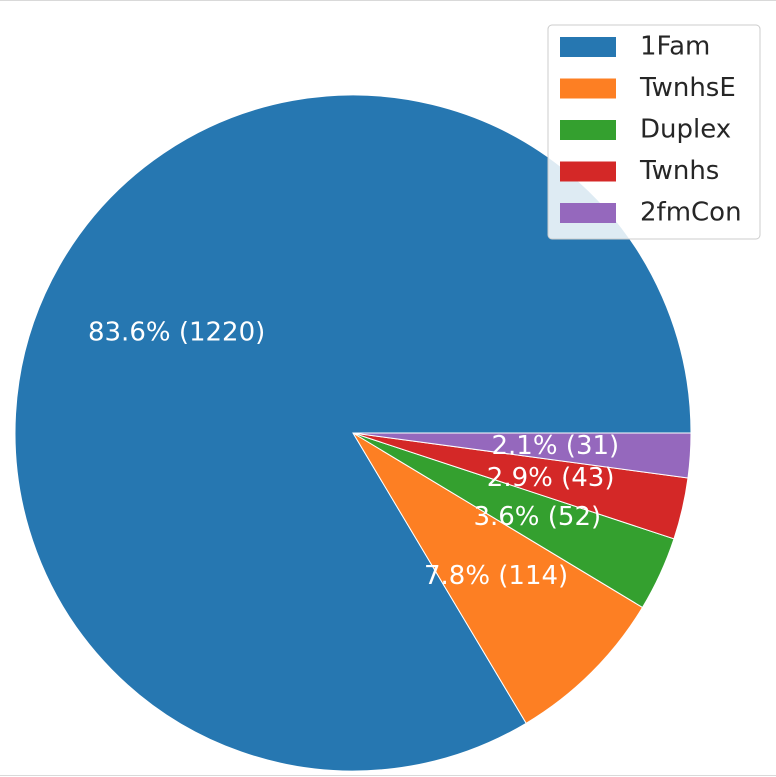 The image size is (776, 777). What do you see at coordinates (588, 213) in the screenshot?
I see `legend-swatch-2fmcon` at bounding box center [588, 213].